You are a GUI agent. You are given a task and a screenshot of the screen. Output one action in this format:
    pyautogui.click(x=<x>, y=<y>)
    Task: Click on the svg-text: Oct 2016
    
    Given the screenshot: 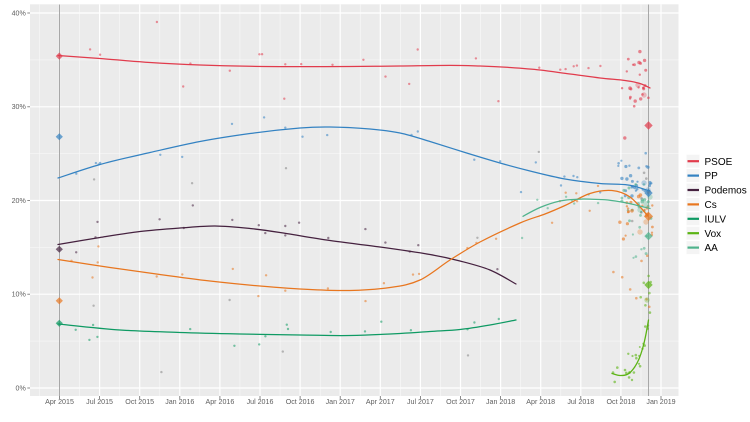 What is the action you would take?
    pyautogui.click(x=300, y=402)
    